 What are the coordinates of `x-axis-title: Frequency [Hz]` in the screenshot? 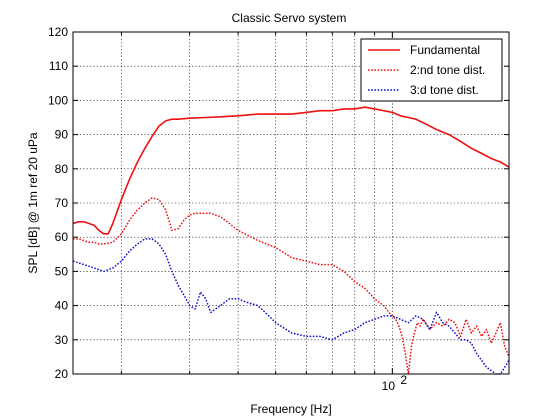 It's located at (290, 409).